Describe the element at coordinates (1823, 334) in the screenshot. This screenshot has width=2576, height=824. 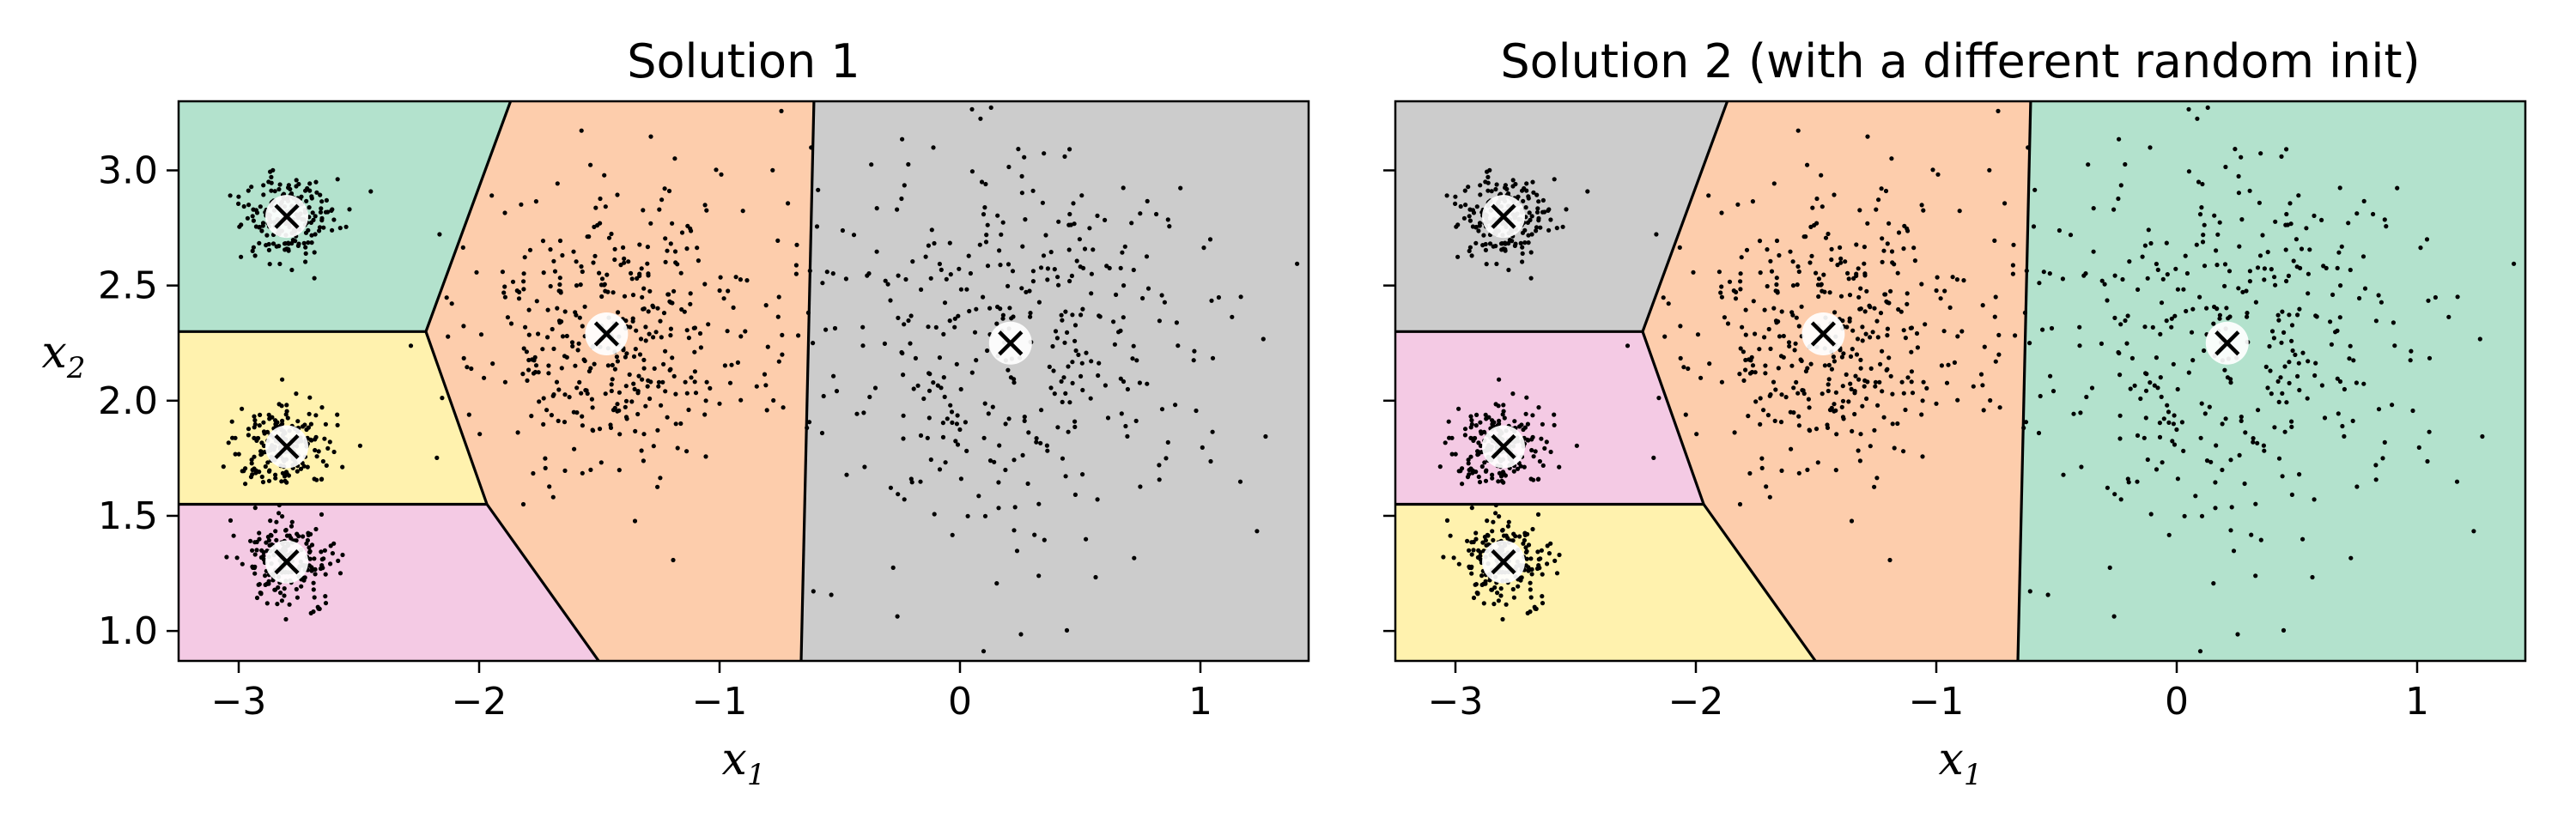
I see `centroid-cross` at that location.